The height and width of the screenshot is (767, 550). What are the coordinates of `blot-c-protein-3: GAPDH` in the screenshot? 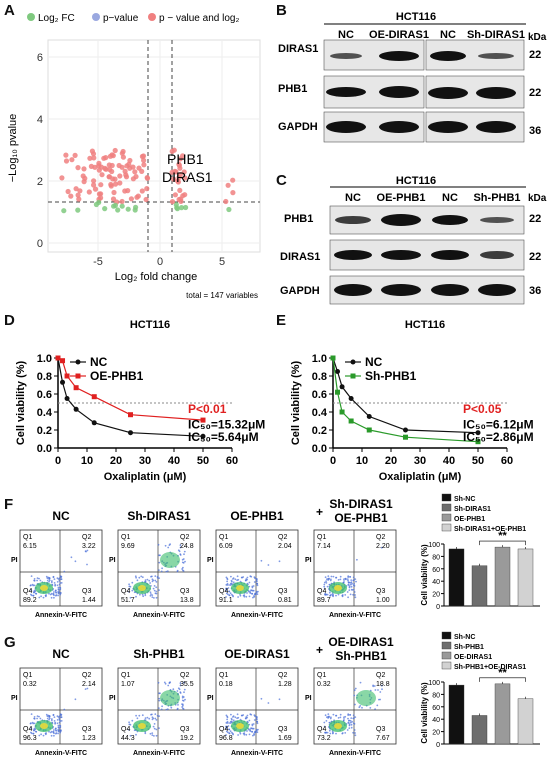 It's located at (300, 291).